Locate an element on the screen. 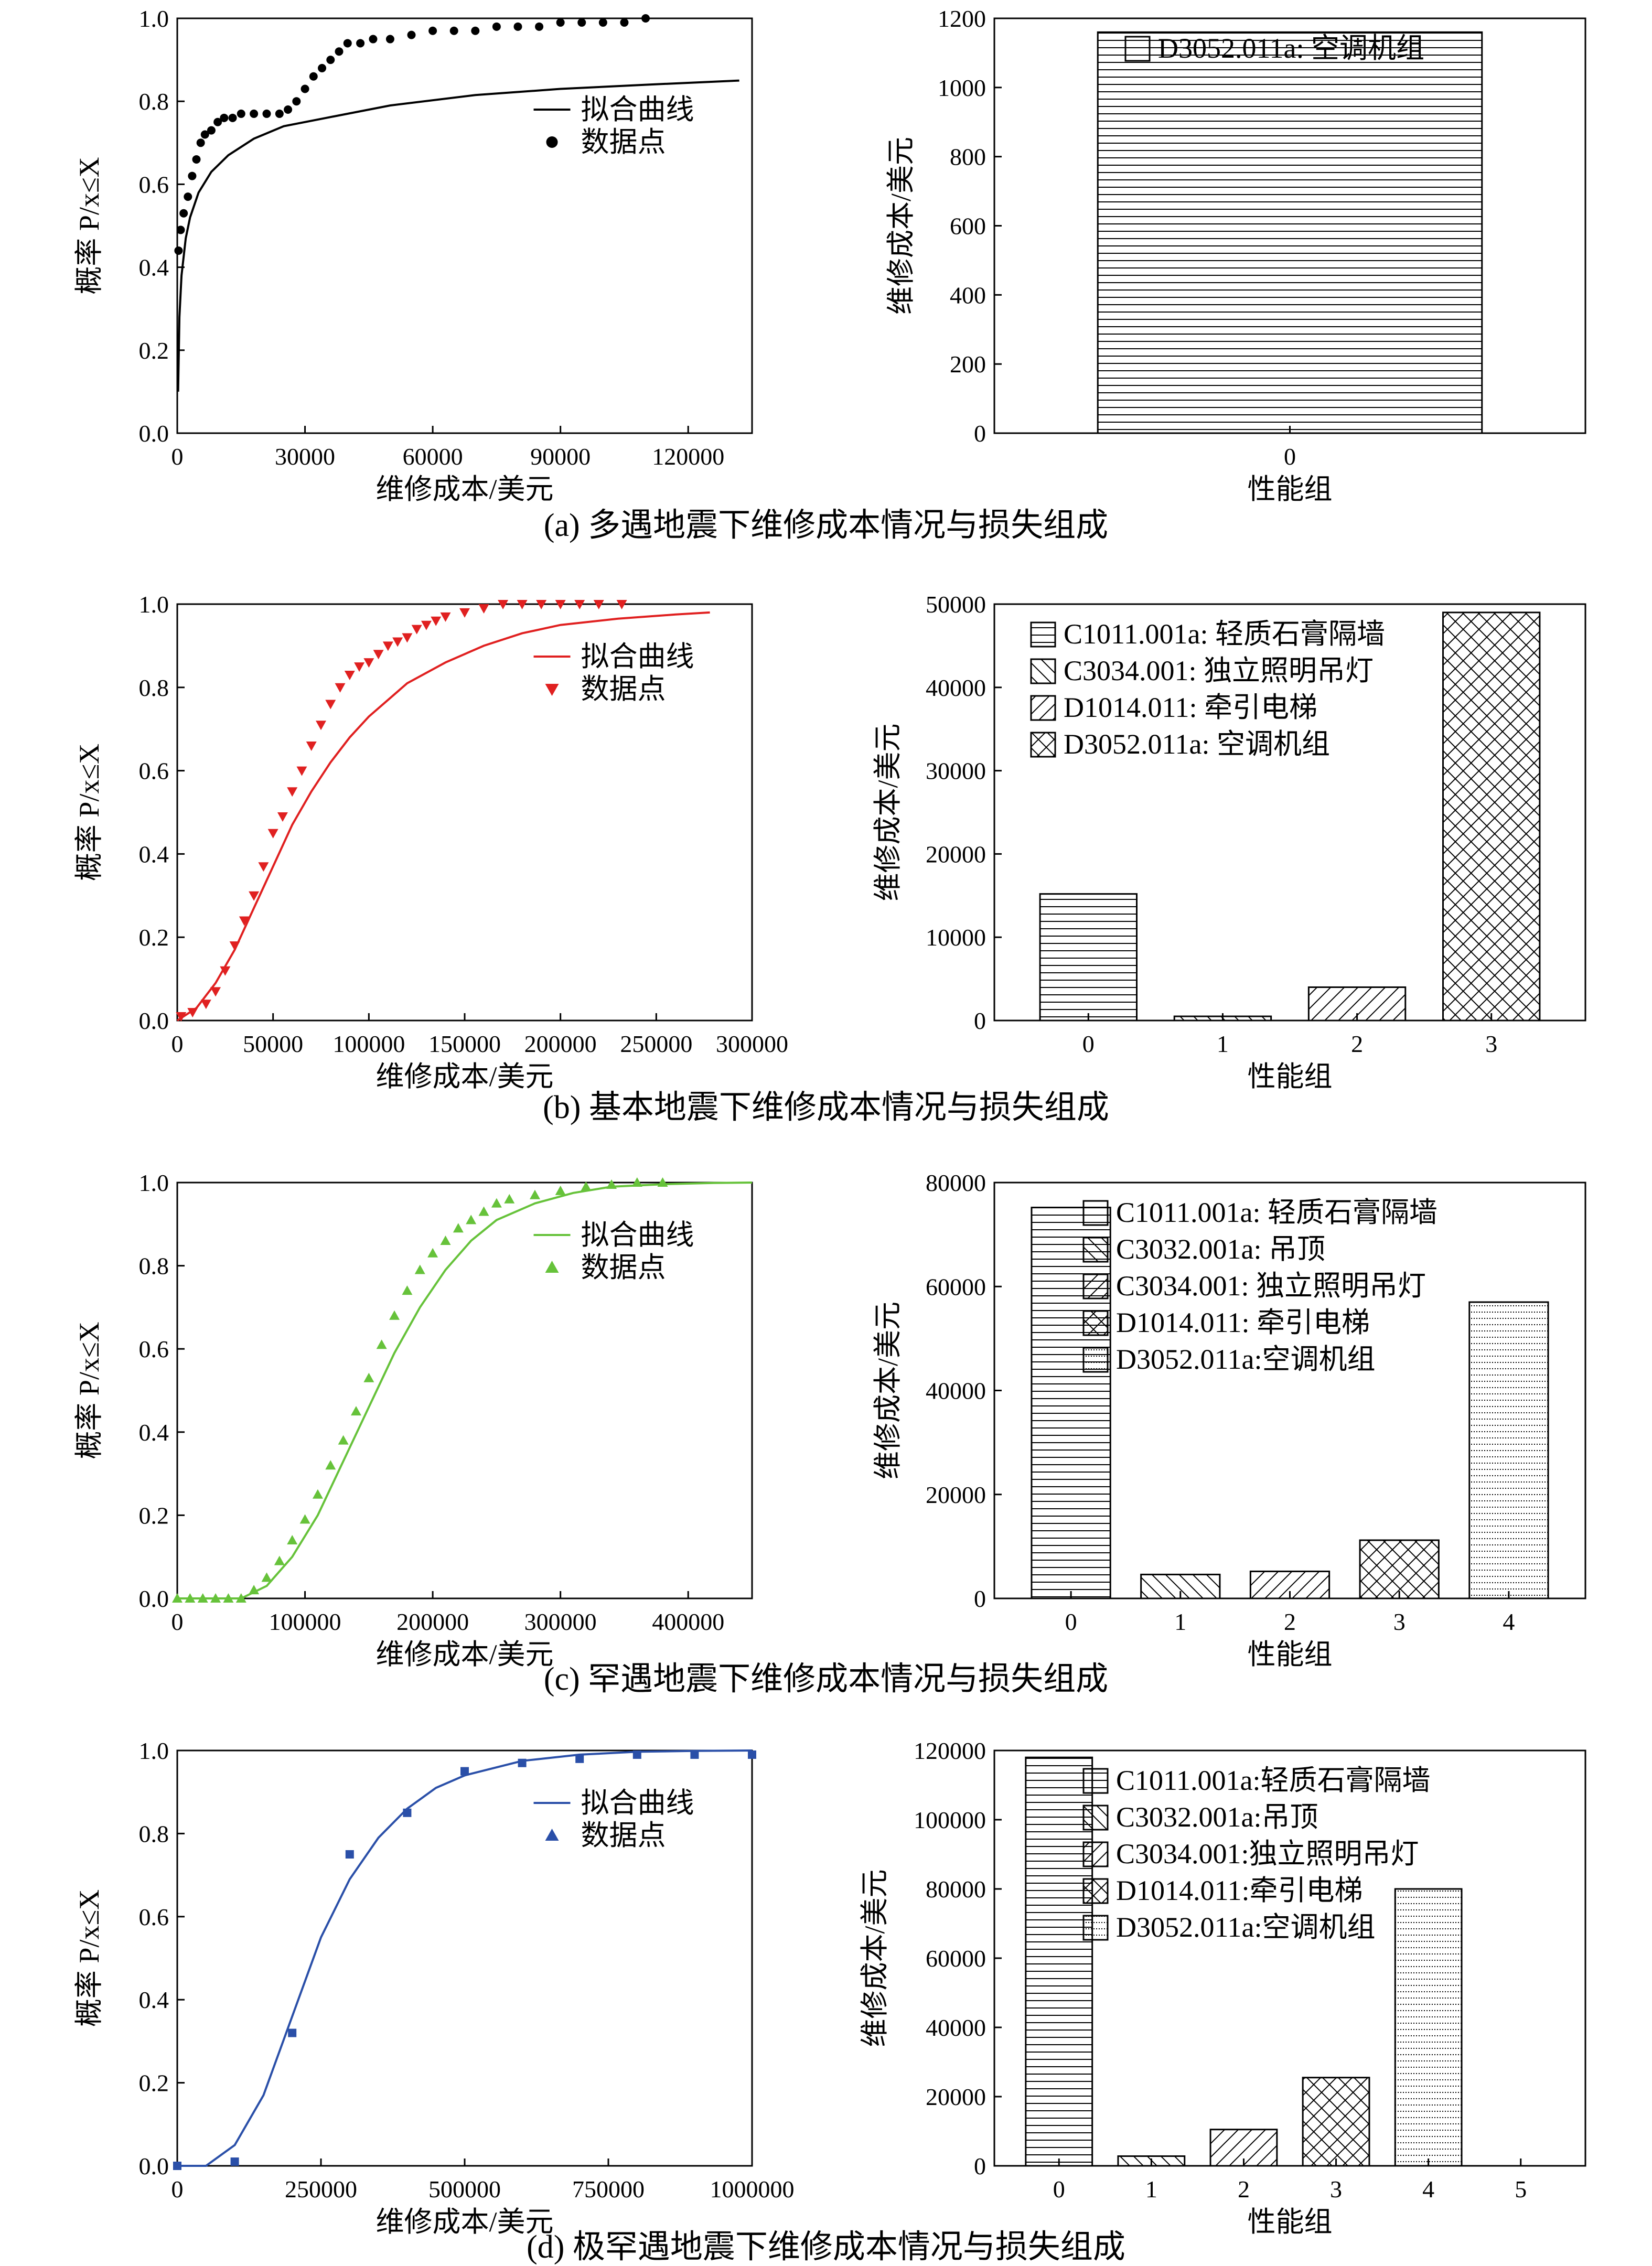  x-tick-label: 250000 is located at coordinates (656, 1043).